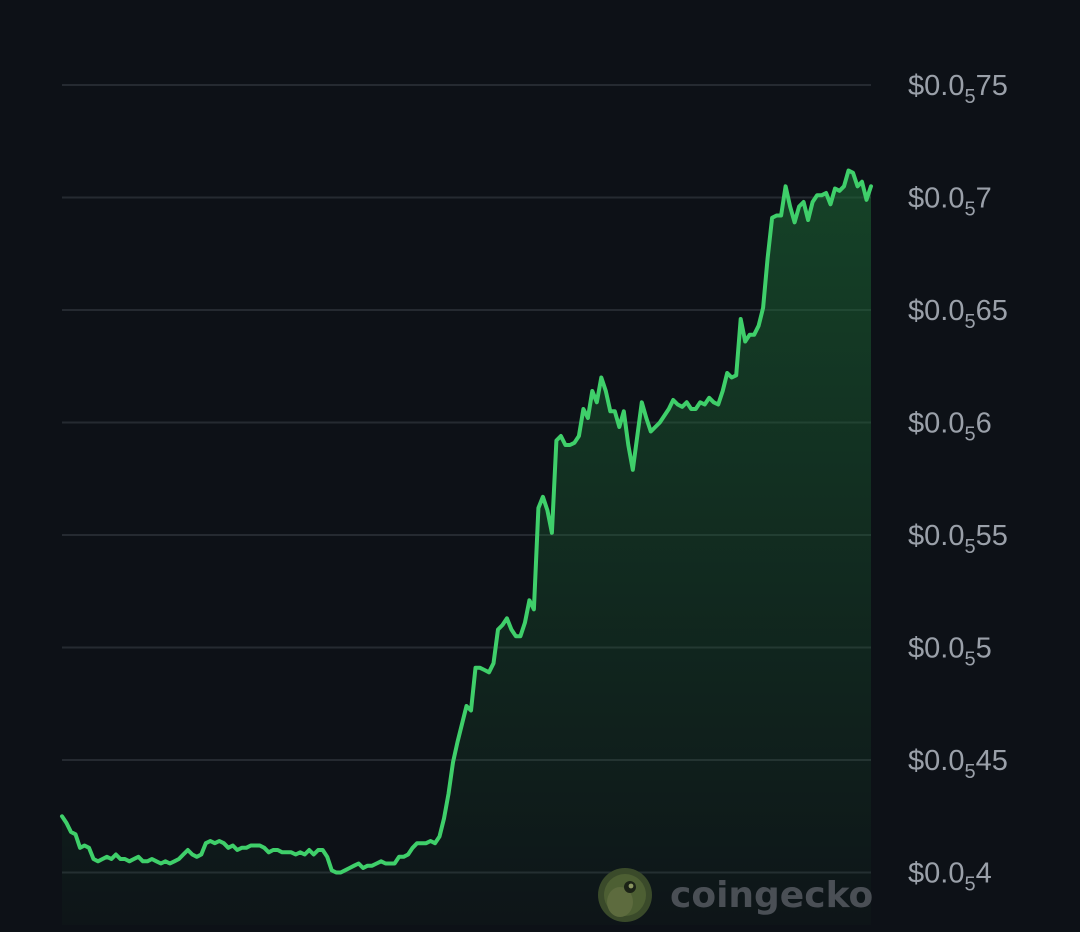 The height and width of the screenshot is (932, 1080). Describe the element at coordinates (958, 539) in the screenshot. I see `y-tick-label-4: $0.0555` at that location.